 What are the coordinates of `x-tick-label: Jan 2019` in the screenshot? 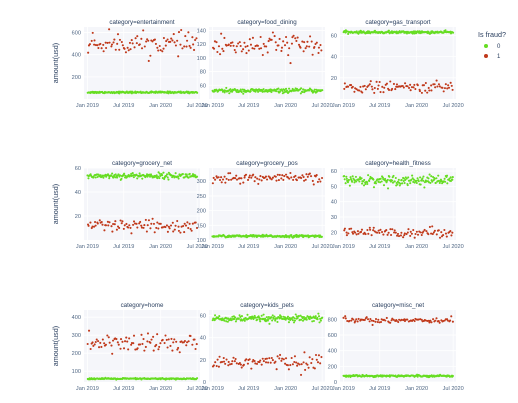 It's located at (87, 247).